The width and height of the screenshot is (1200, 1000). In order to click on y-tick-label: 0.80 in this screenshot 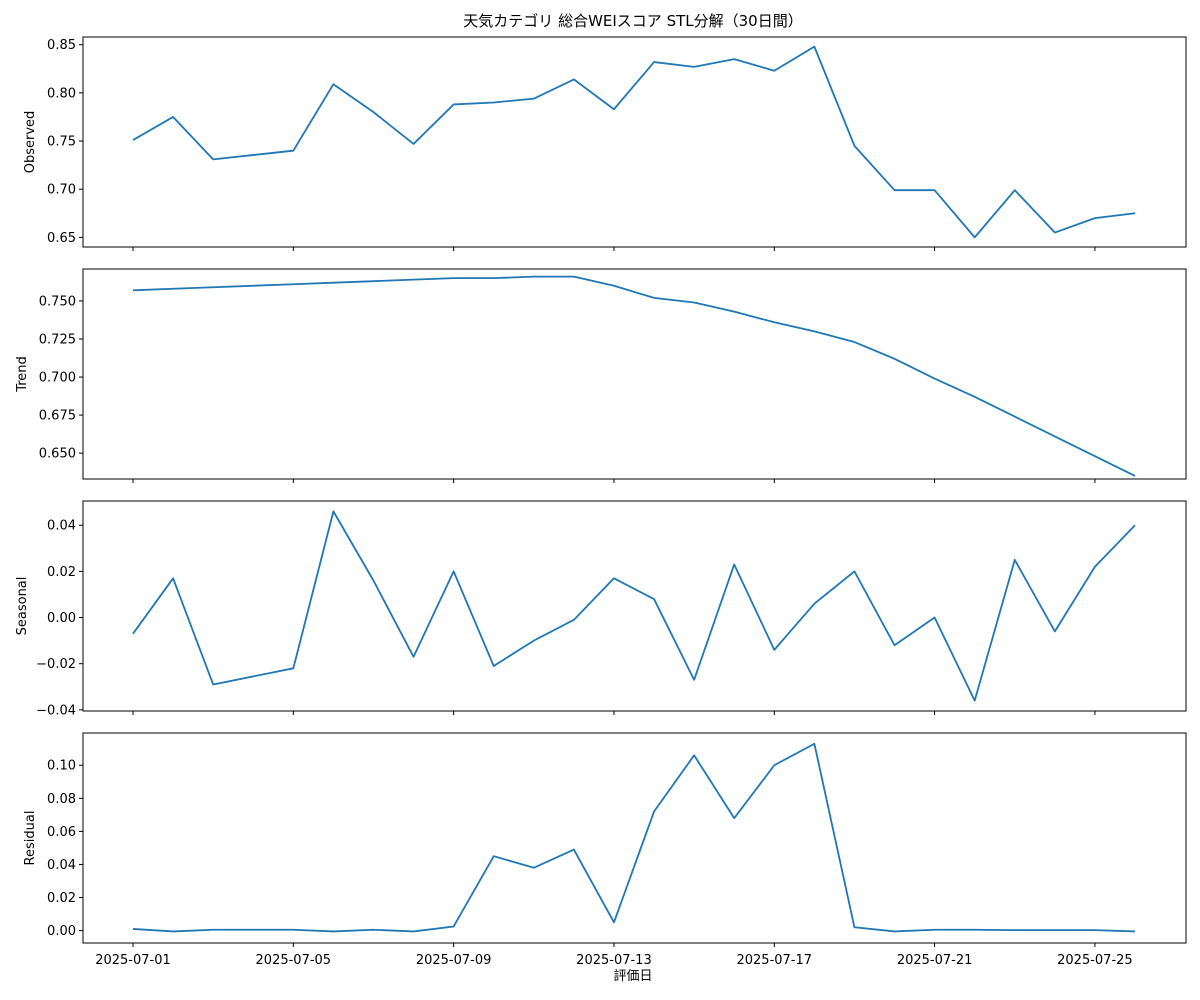, I will do `click(61, 93)`.